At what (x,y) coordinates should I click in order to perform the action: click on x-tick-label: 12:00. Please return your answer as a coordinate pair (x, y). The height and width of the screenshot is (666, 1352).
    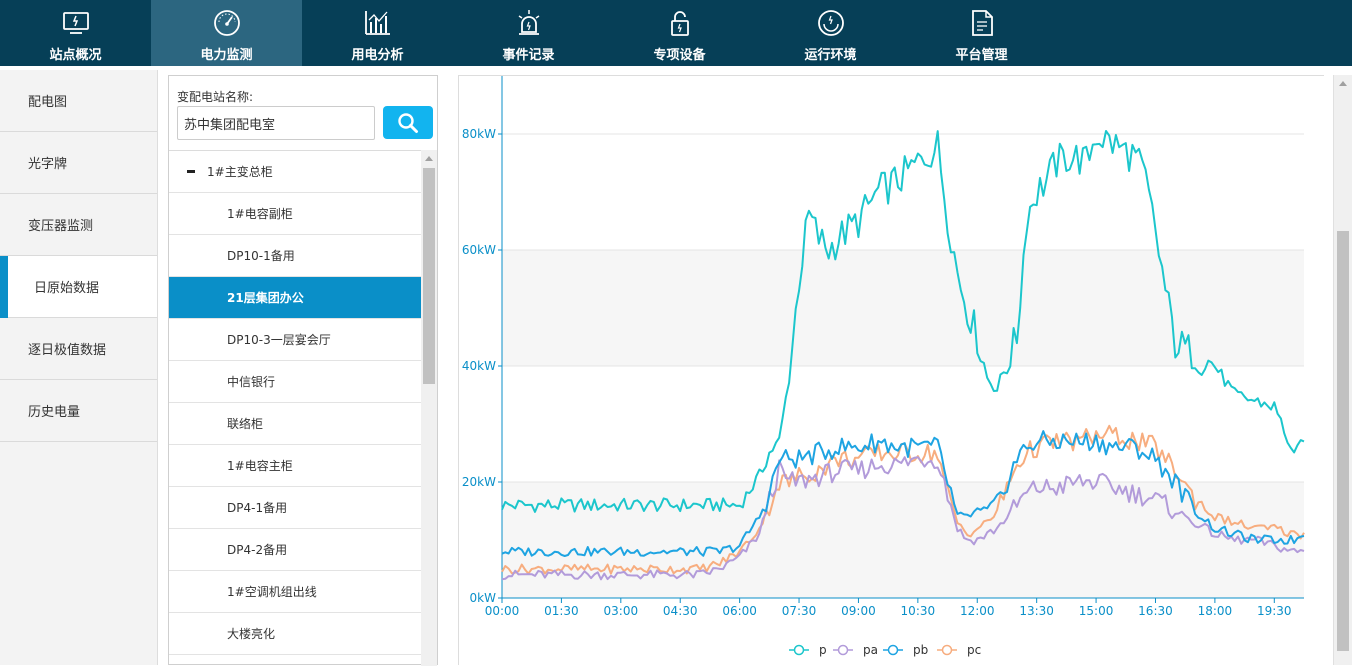
    Looking at the image, I should click on (977, 611).